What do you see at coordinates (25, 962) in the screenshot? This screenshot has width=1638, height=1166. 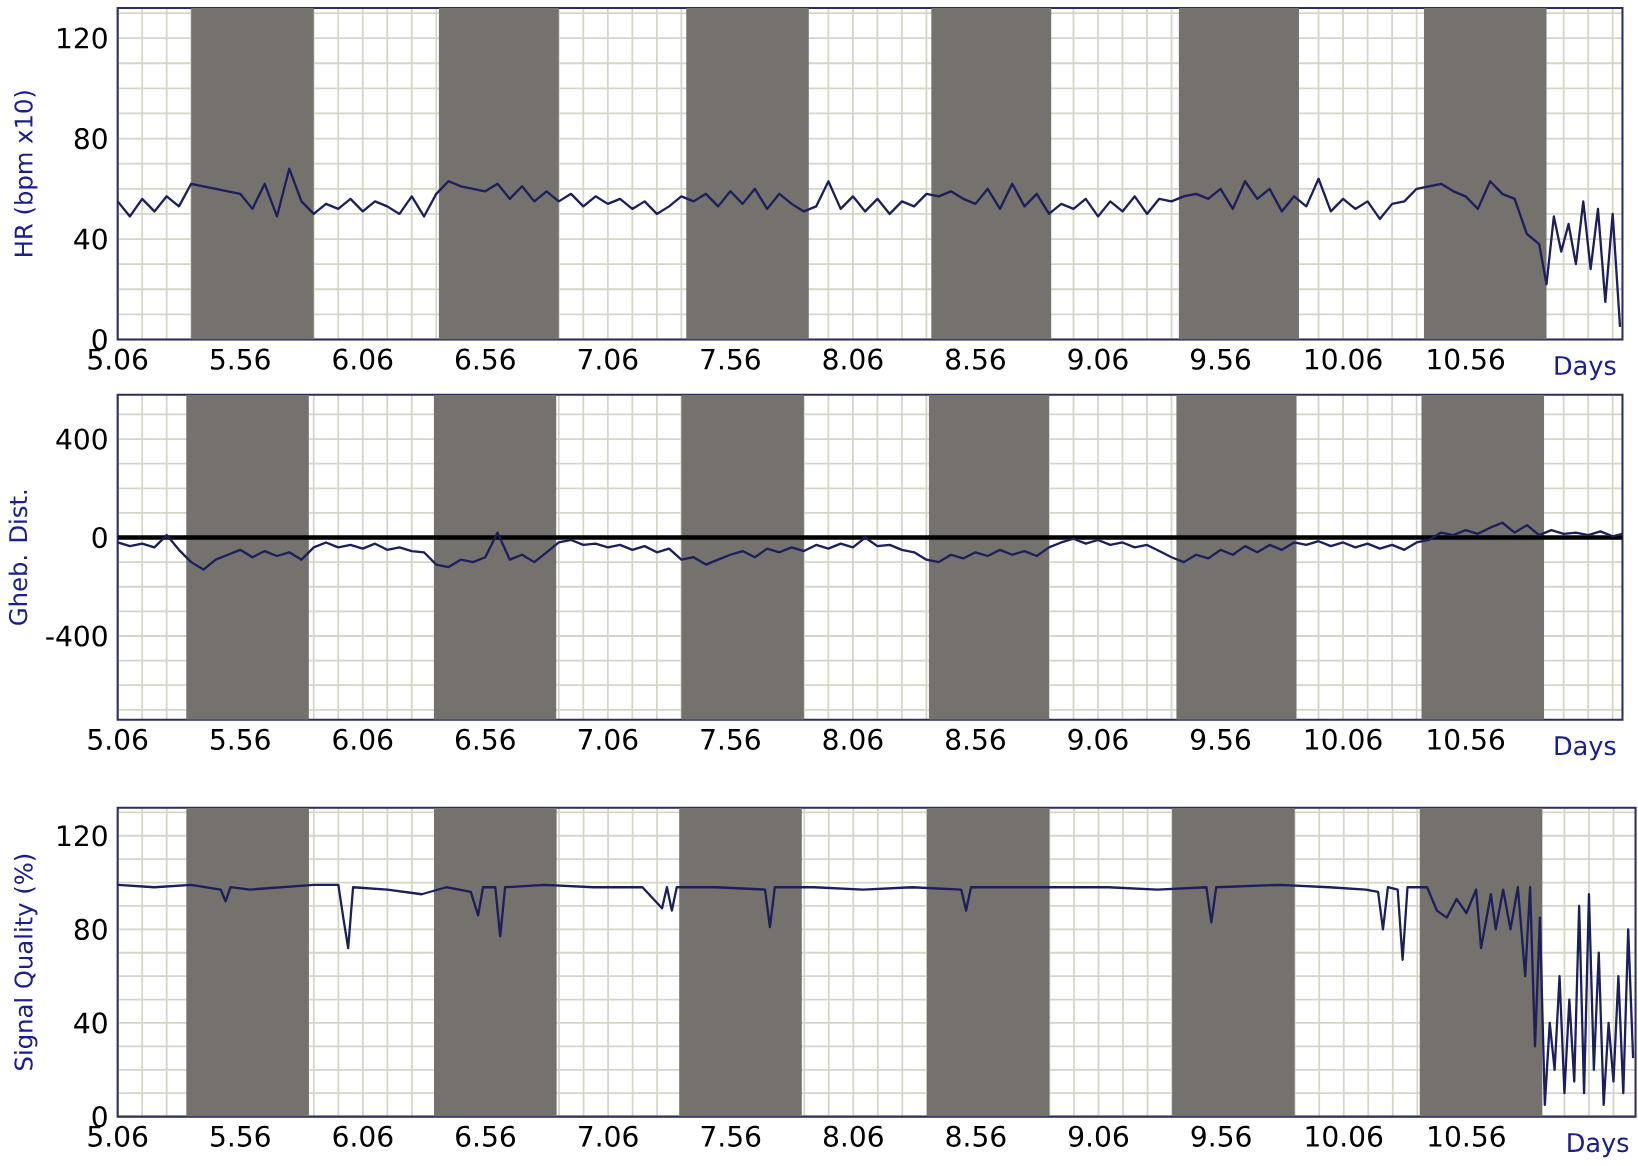 I see `y-axis-title: Signal Quality (%)` at bounding box center [25, 962].